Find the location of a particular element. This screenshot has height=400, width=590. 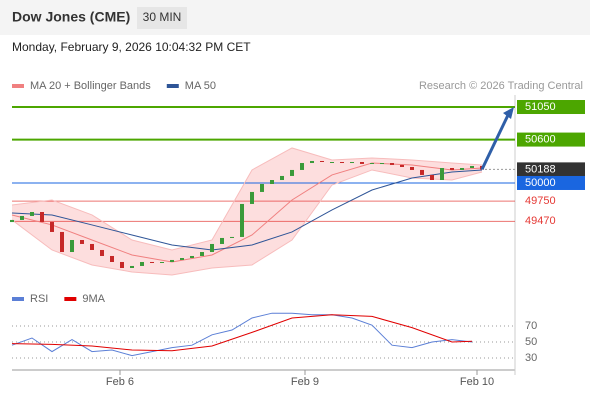

interval: 30 MIN is located at coordinates (162, 17).